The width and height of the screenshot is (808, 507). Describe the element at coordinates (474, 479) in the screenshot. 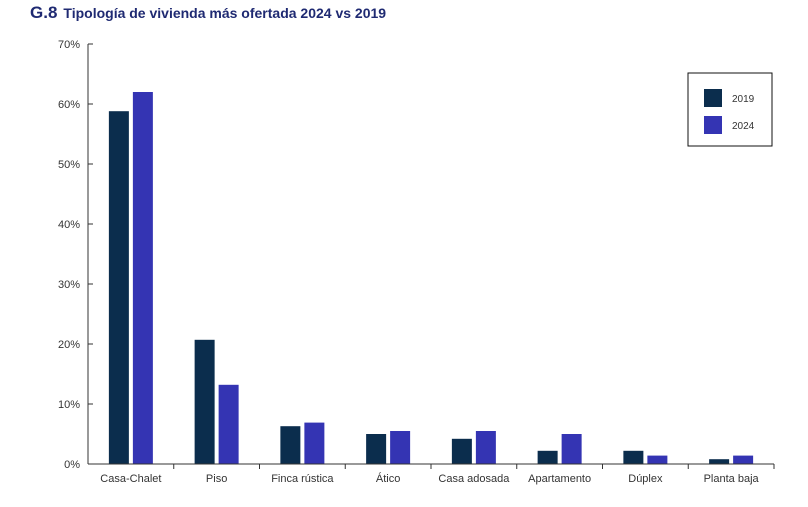

I see `x-tick-label: Casa adosada` at that location.